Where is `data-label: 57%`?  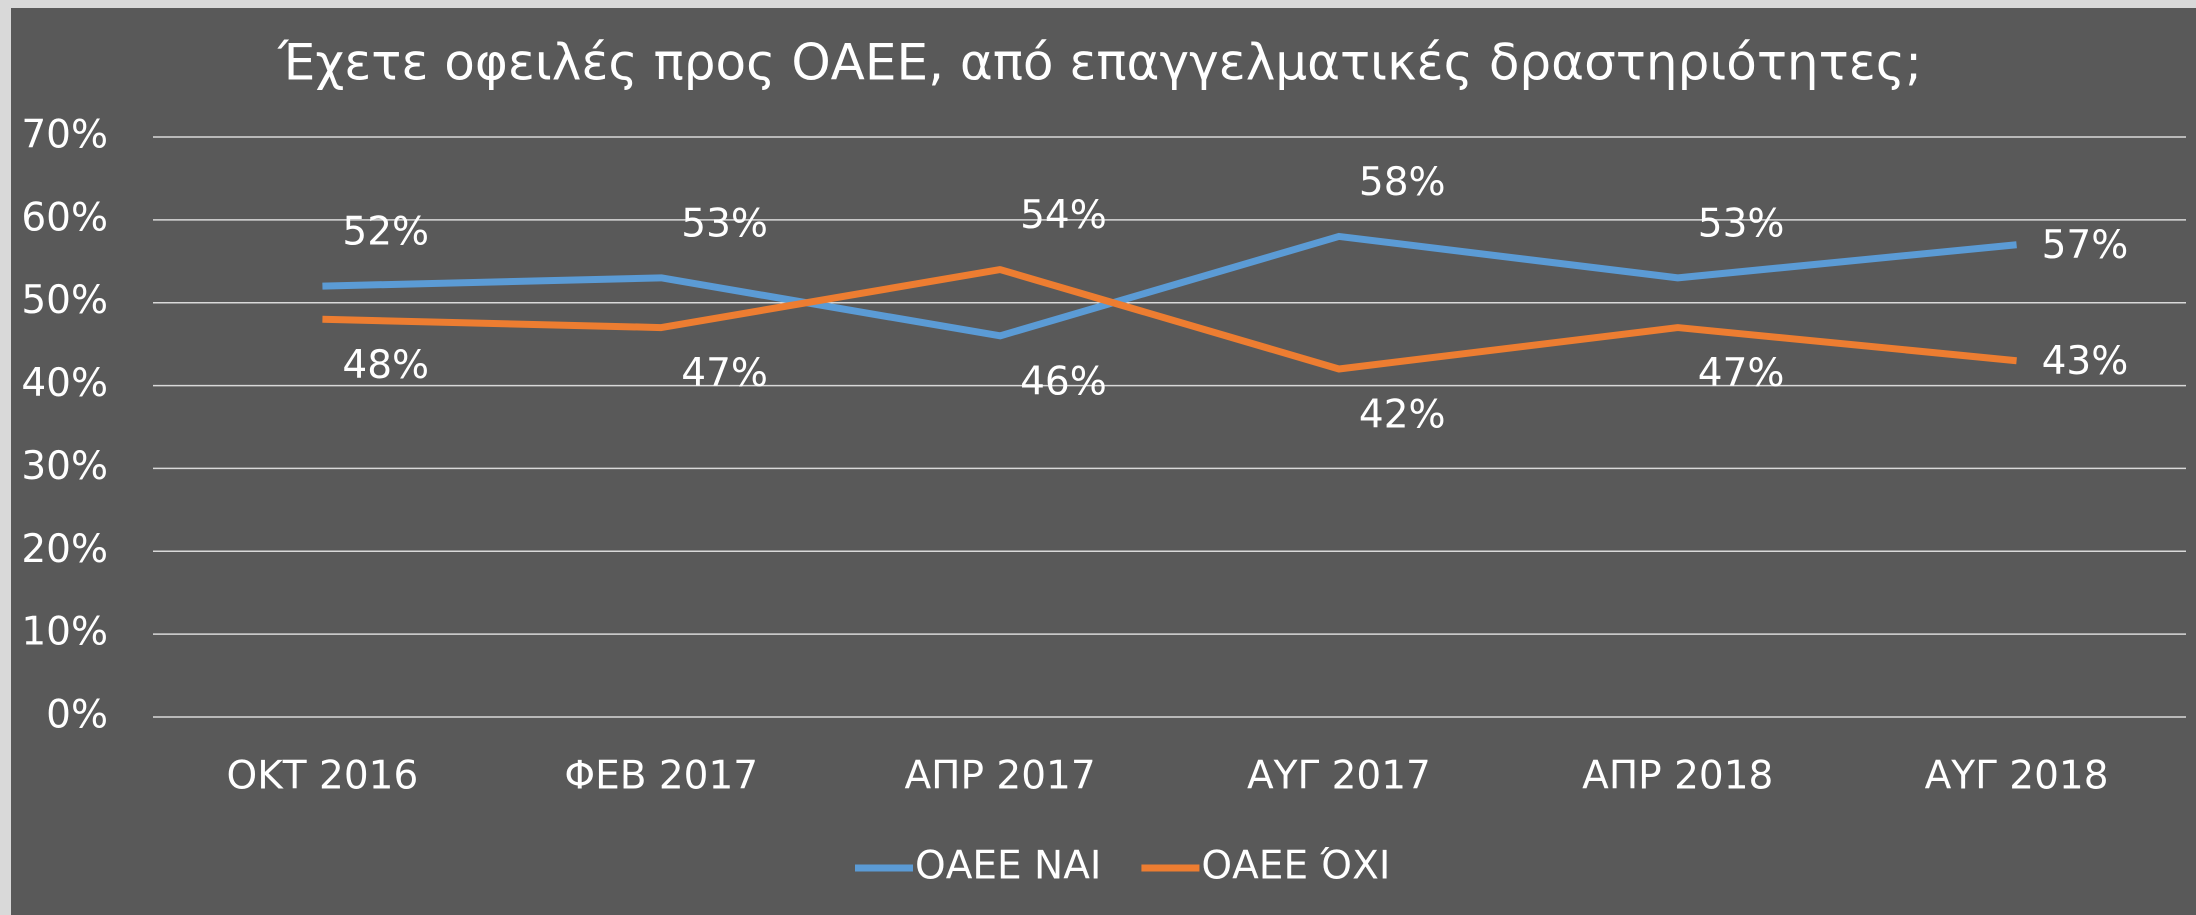
data-label: 57% is located at coordinates (2085, 245).